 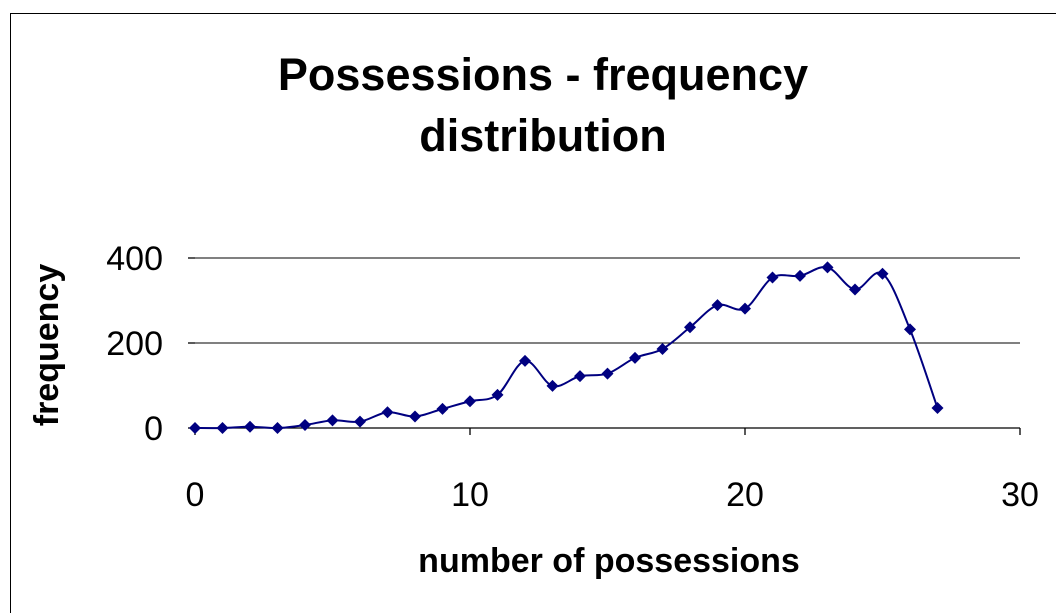 I want to click on y-axis-ticks: 0 200 400, so click(x=150, y=344).